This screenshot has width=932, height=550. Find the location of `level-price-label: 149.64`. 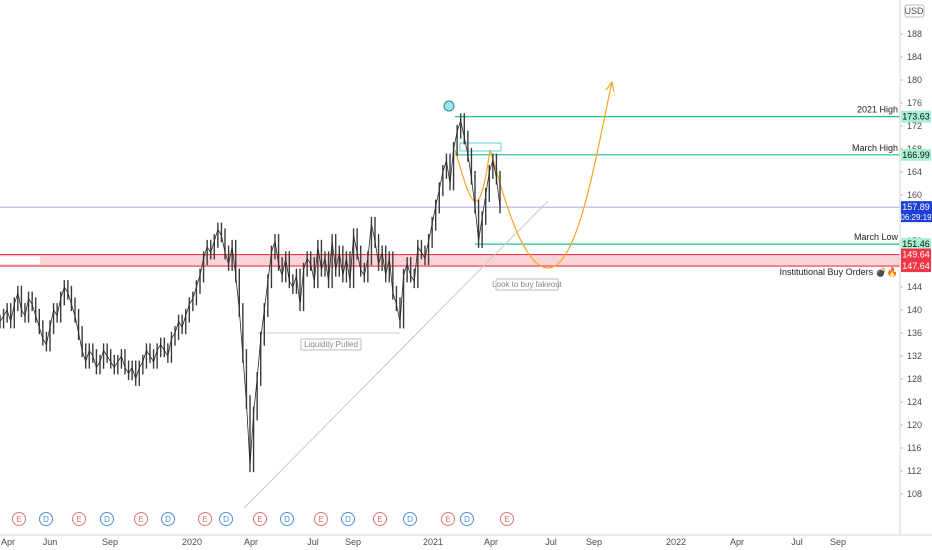

level-price-label: 149.64 is located at coordinates (916, 255).